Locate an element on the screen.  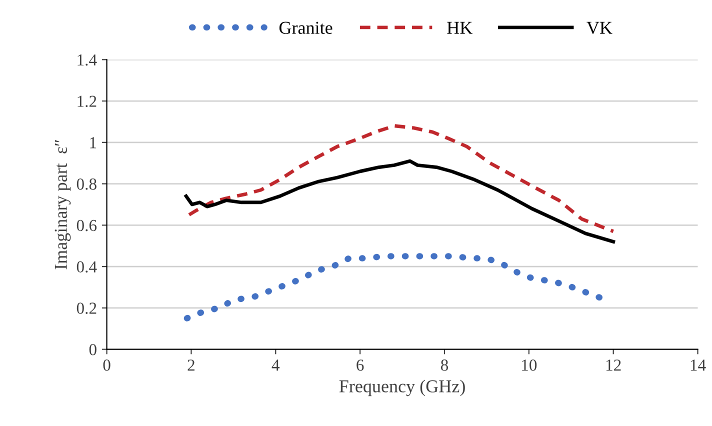
y-tick-label: 0.6 is located at coordinates (86, 226).